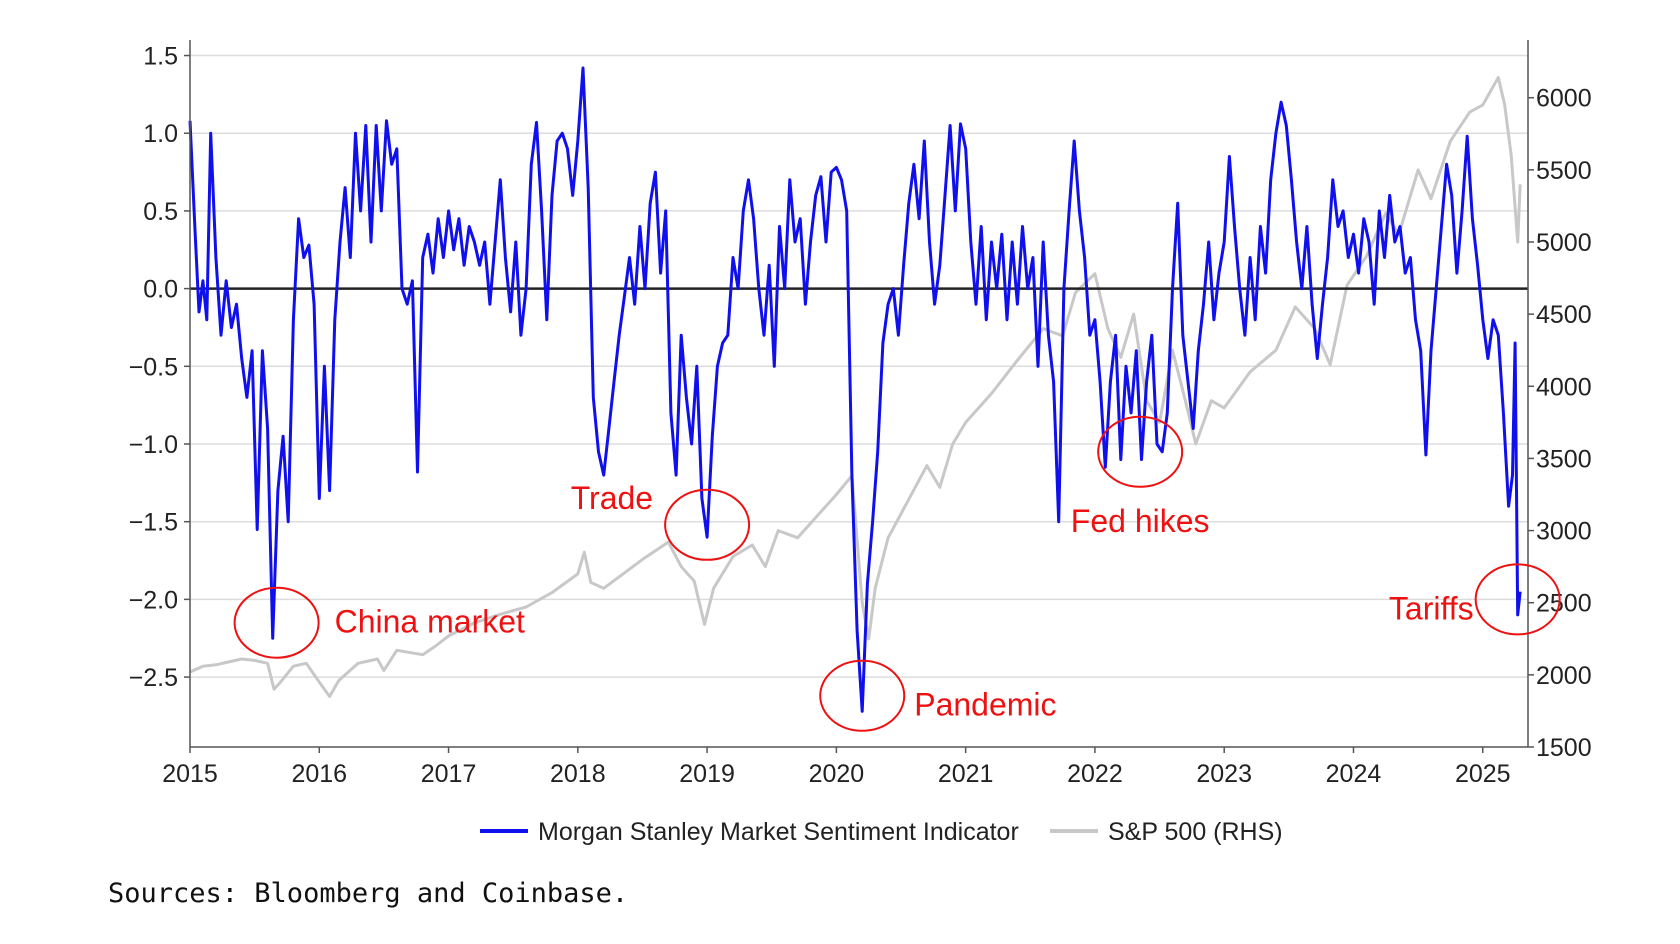 The width and height of the screenshot is (1680, 944). I want to click on y-left-tick-label: −1.5, so click(153, 523).